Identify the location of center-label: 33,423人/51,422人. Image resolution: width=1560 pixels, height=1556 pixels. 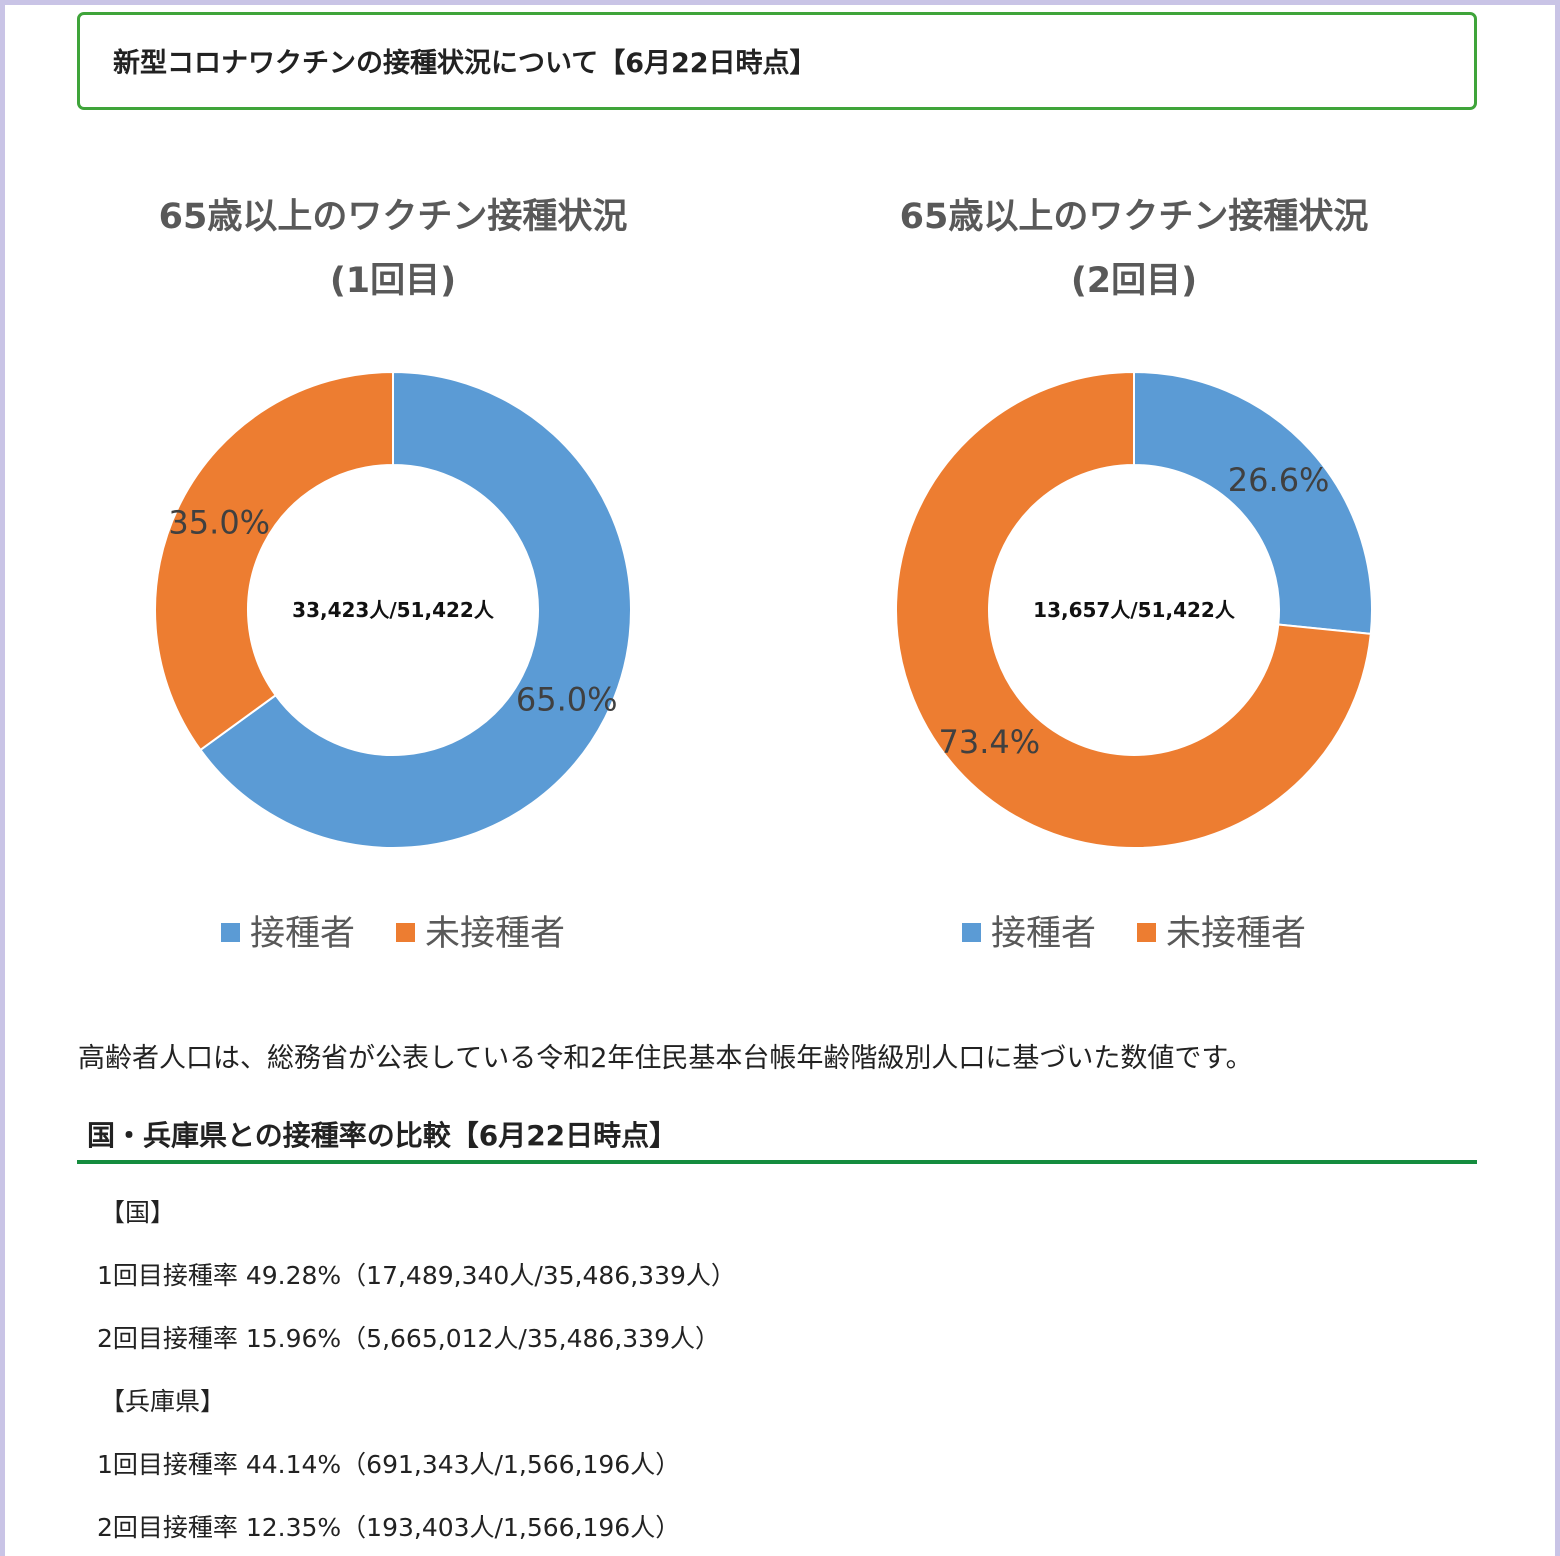
(393, 610).